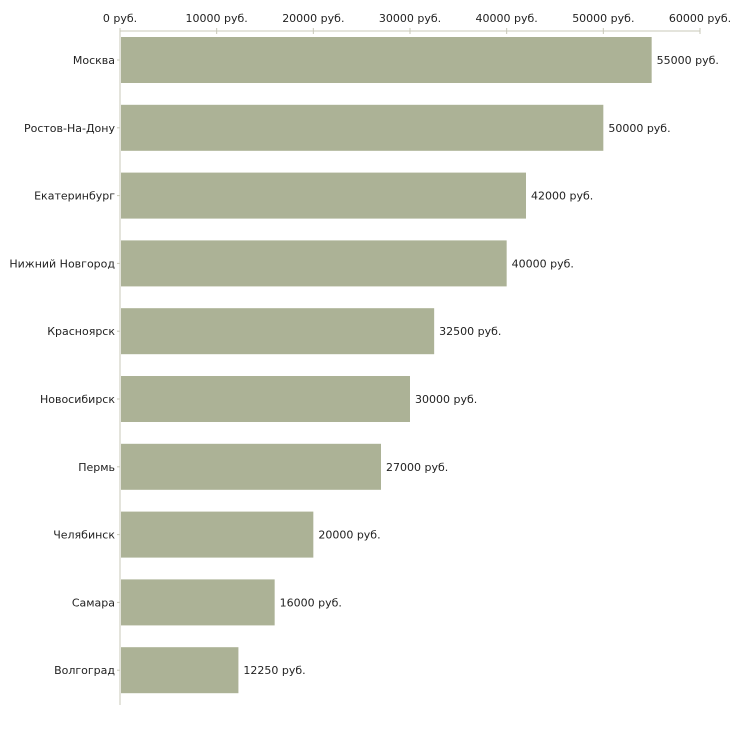 The height and width of the screenshot is (734, 730). I want to click on value-label: 12250 руб., so click(274, 670).